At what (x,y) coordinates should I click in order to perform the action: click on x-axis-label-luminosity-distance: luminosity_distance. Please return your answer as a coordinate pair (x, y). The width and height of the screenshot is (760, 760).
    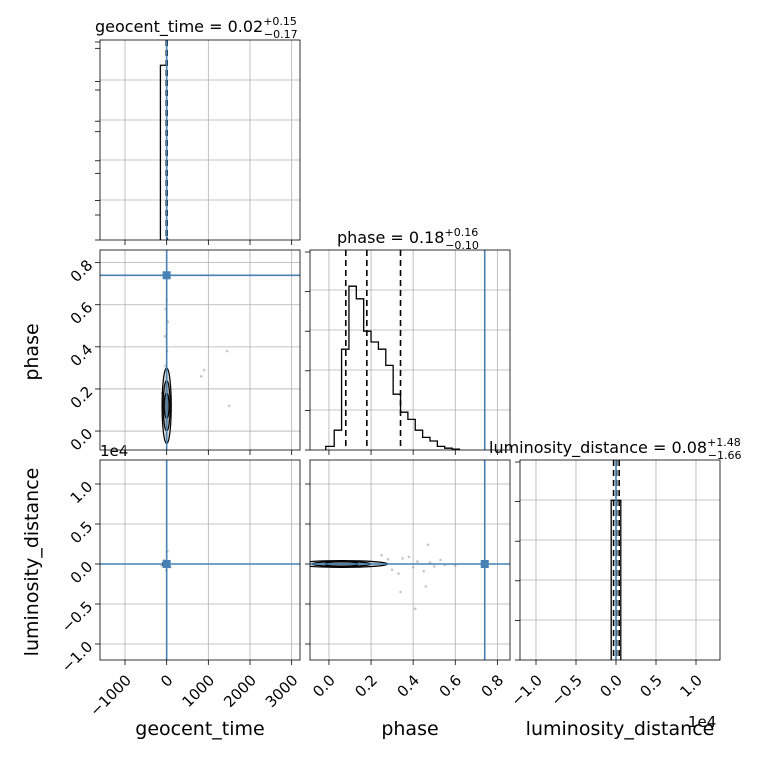
    Looking at the image, I should click on (620, 729).